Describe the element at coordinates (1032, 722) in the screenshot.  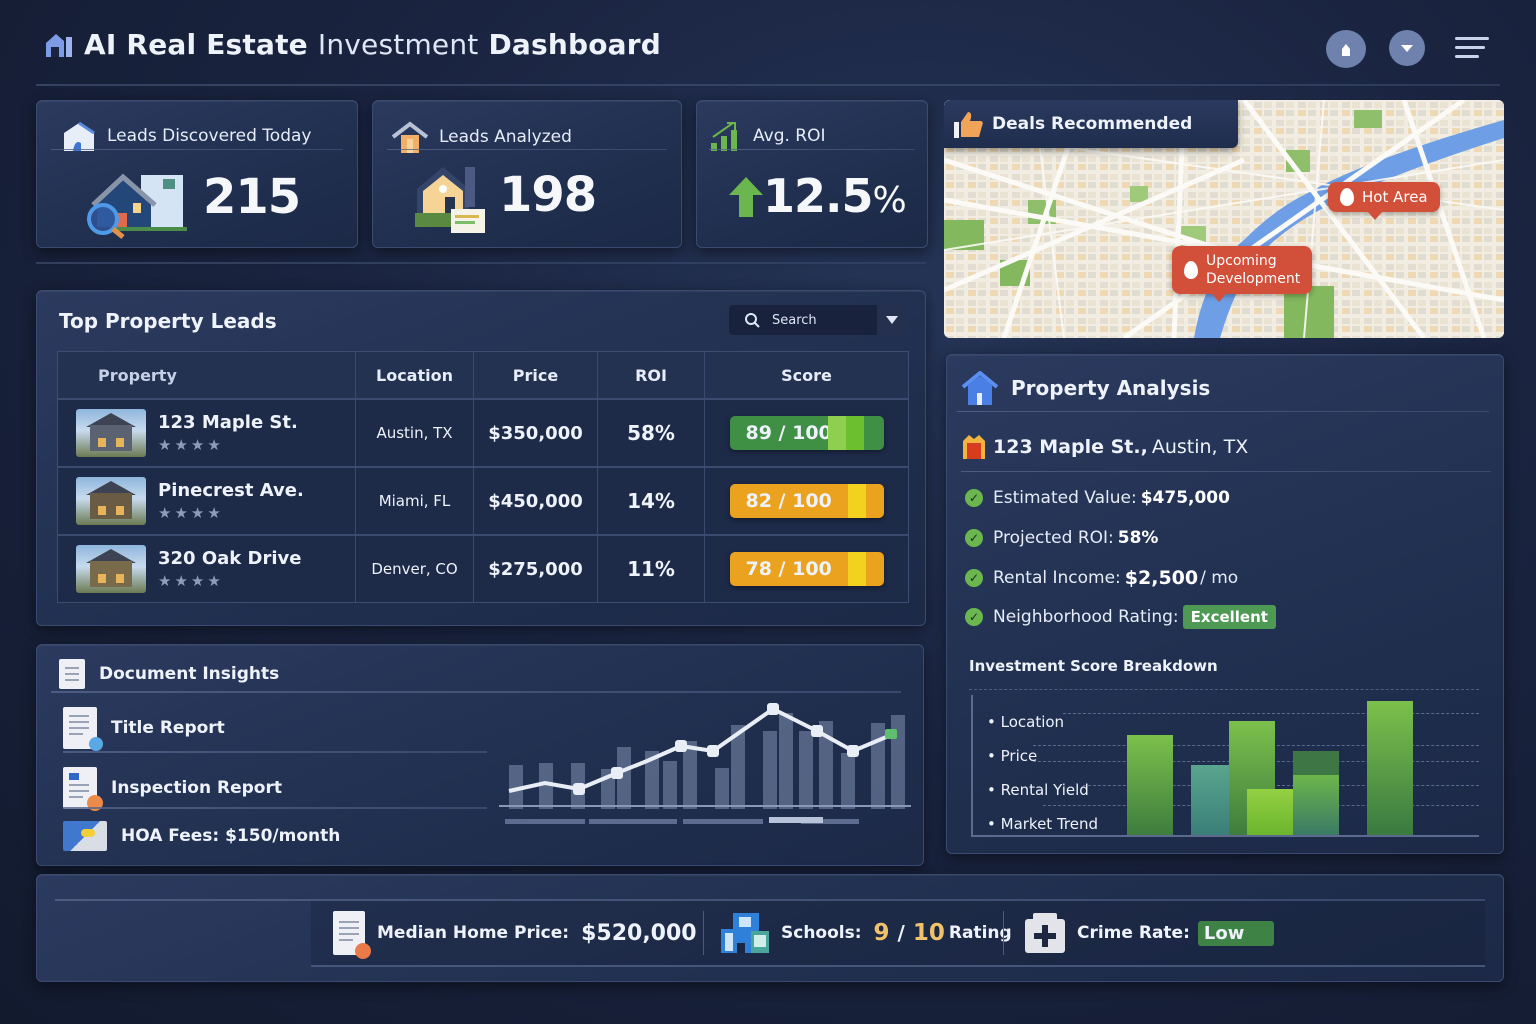
I see `breakdown-label: Location` at that location.